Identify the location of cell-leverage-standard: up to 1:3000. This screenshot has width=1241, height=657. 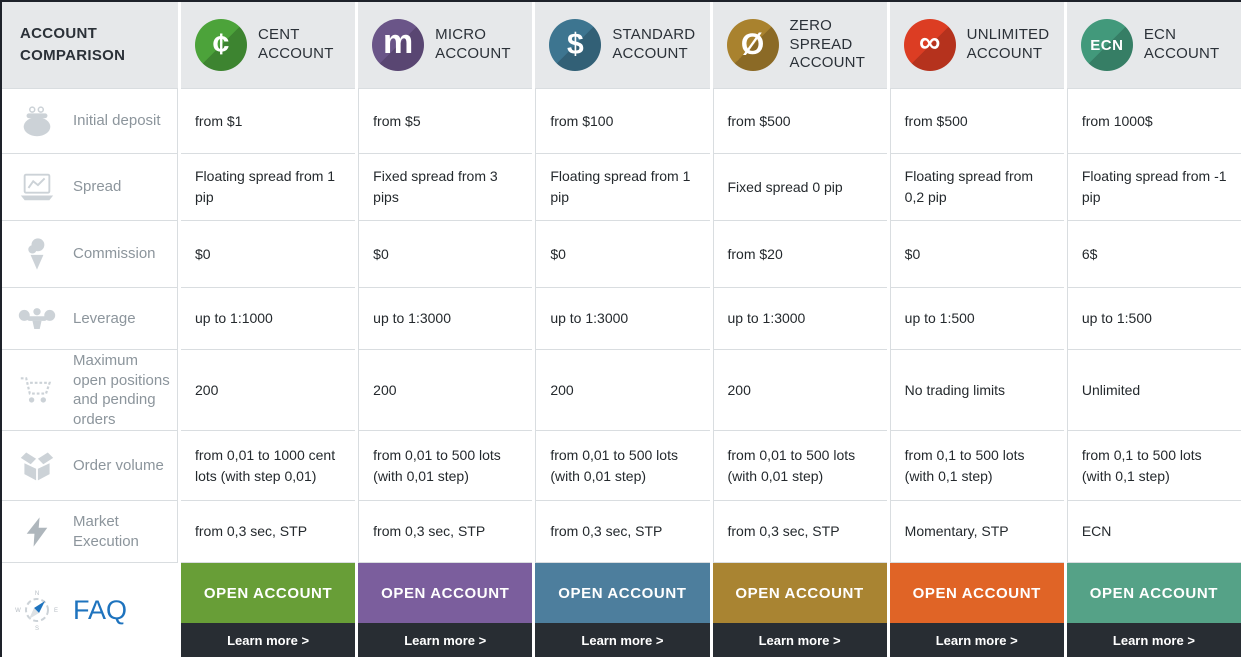
(622, 319).